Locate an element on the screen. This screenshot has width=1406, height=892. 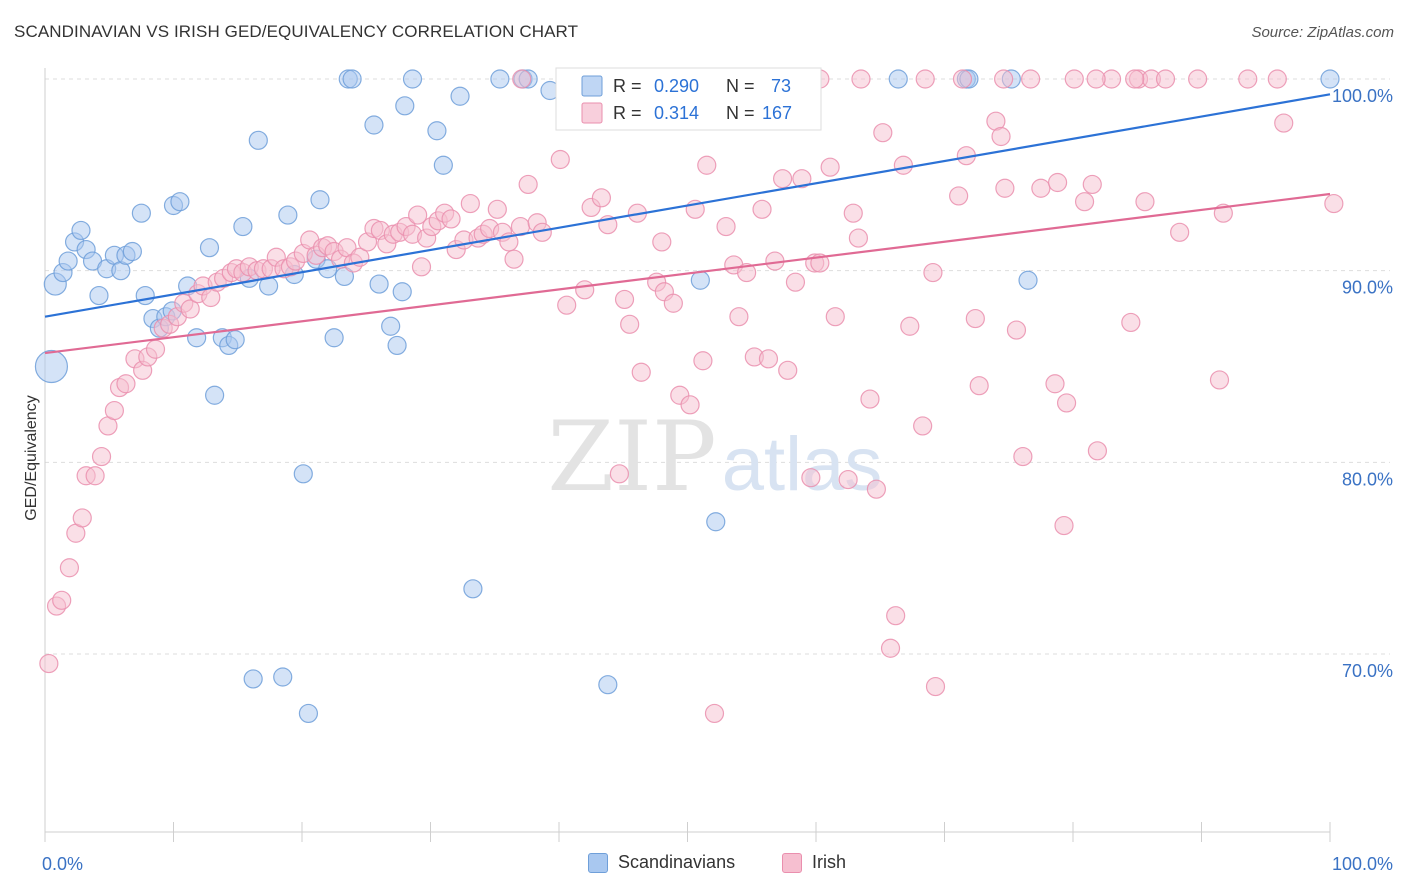
legend-item-scandinavians: Scandinavians is located at coordinates (661, 862).